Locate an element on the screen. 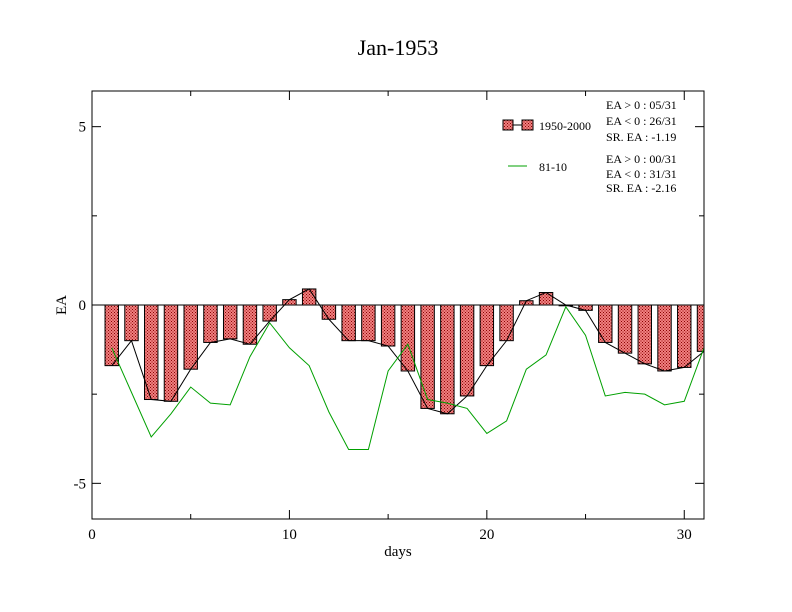 This screenshot has height=612, width=792. legend-stat-81-10-sr: SR. EA : -2.16 is located at coordinates (641, 188).